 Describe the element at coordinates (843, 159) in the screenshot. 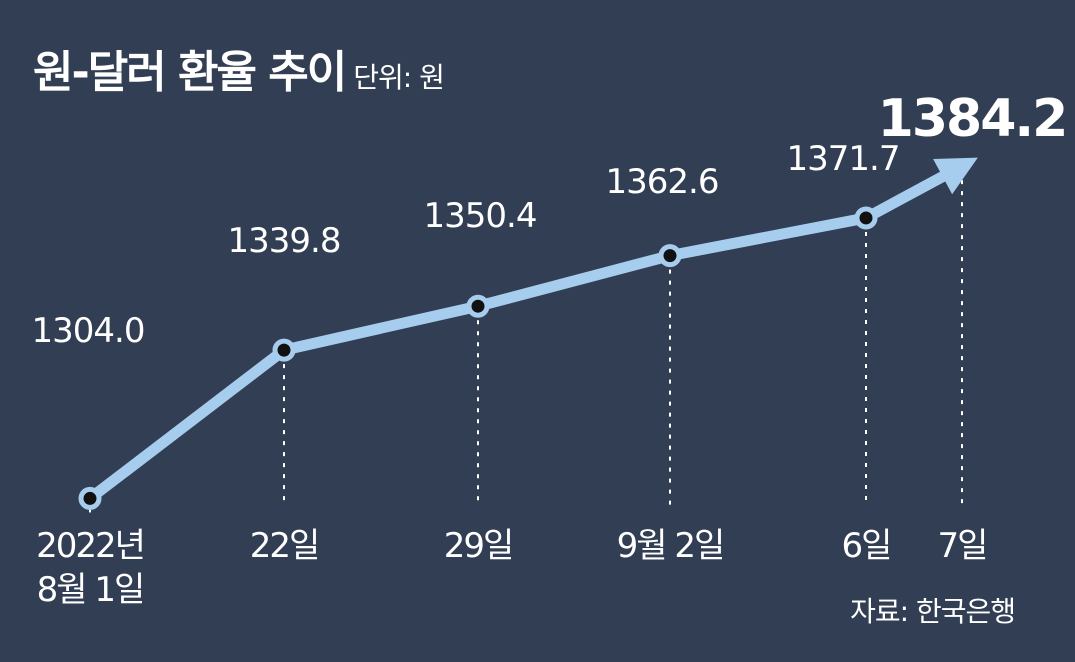

I see `value-label-4: 1371.7` at that location.